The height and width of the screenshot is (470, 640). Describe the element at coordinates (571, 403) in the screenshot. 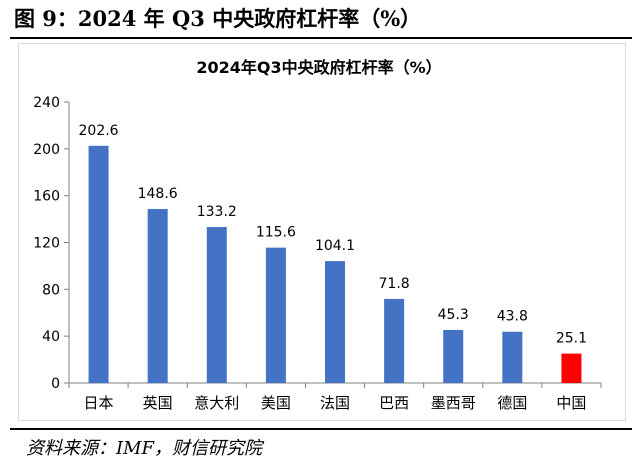

I see `x-tick-label-8: 中国` at that location.